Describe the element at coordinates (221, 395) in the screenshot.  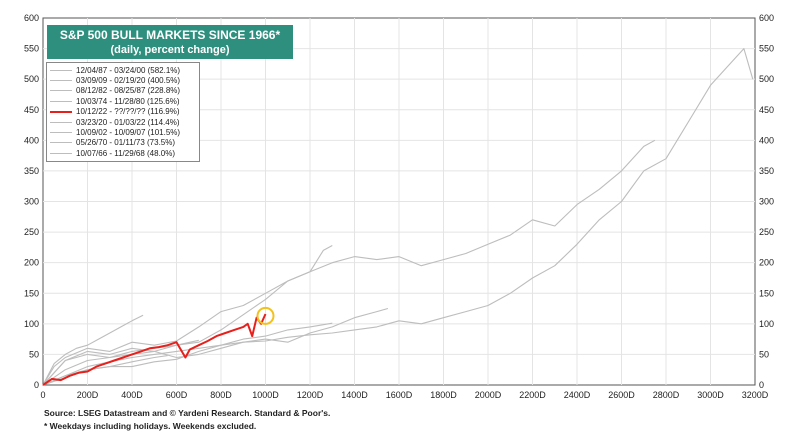
I see `x-tick-label: 800D` at that location.